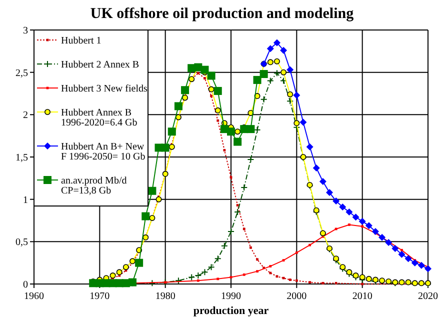 This screenshot has width=444, height=324. Describe the element at coordinates (81, 41) in the screenshot. I see `legend-label: Hubbert 1` at that location.